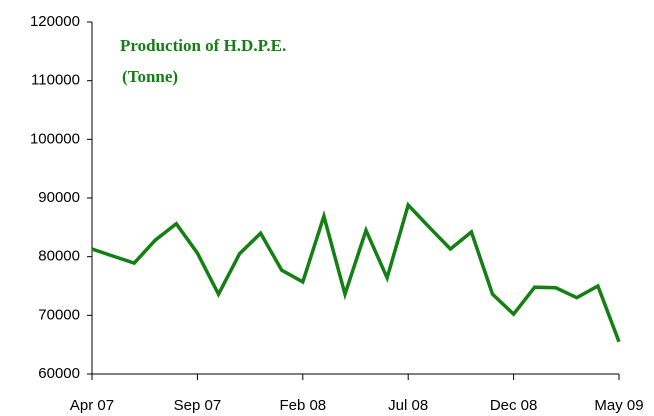 The height and width of the screenshot is (416, 654). What do you see at coordinates (203, 45) in the screenshot?
I see `chart-title: Production of H.D.P.E.` at bounding box center [203, 45].